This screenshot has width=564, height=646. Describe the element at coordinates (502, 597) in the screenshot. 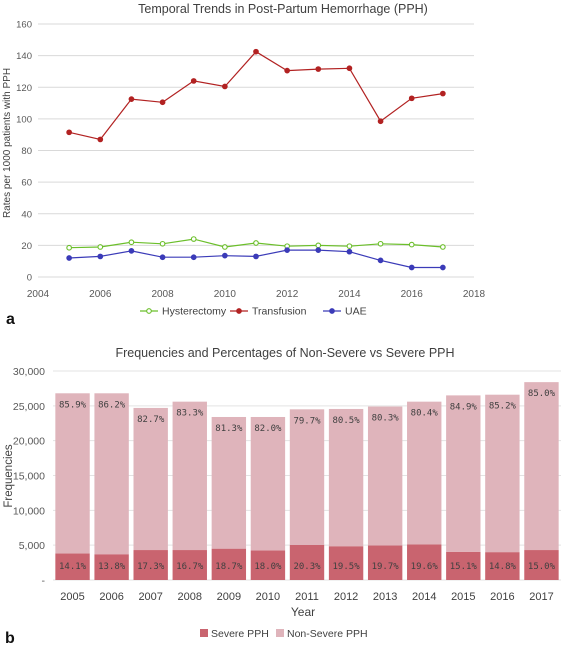

I see `b-xtick-label: 2016` at that location.